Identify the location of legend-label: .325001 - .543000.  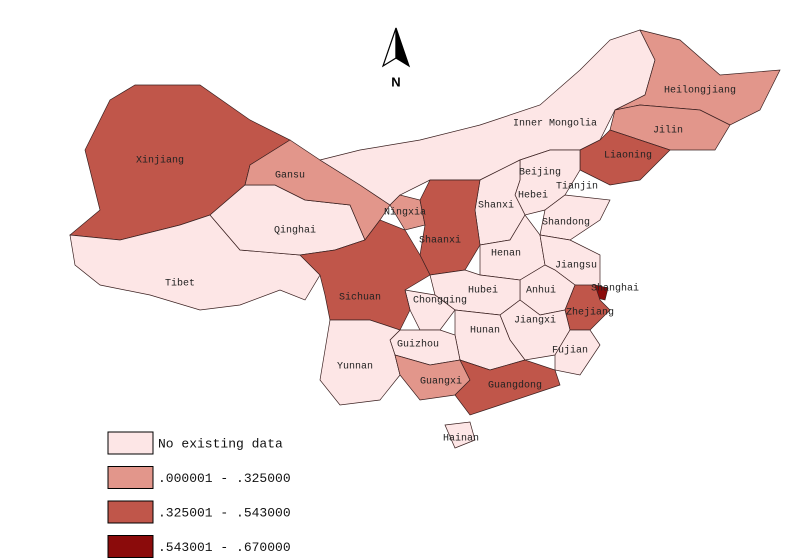
(224, 512).